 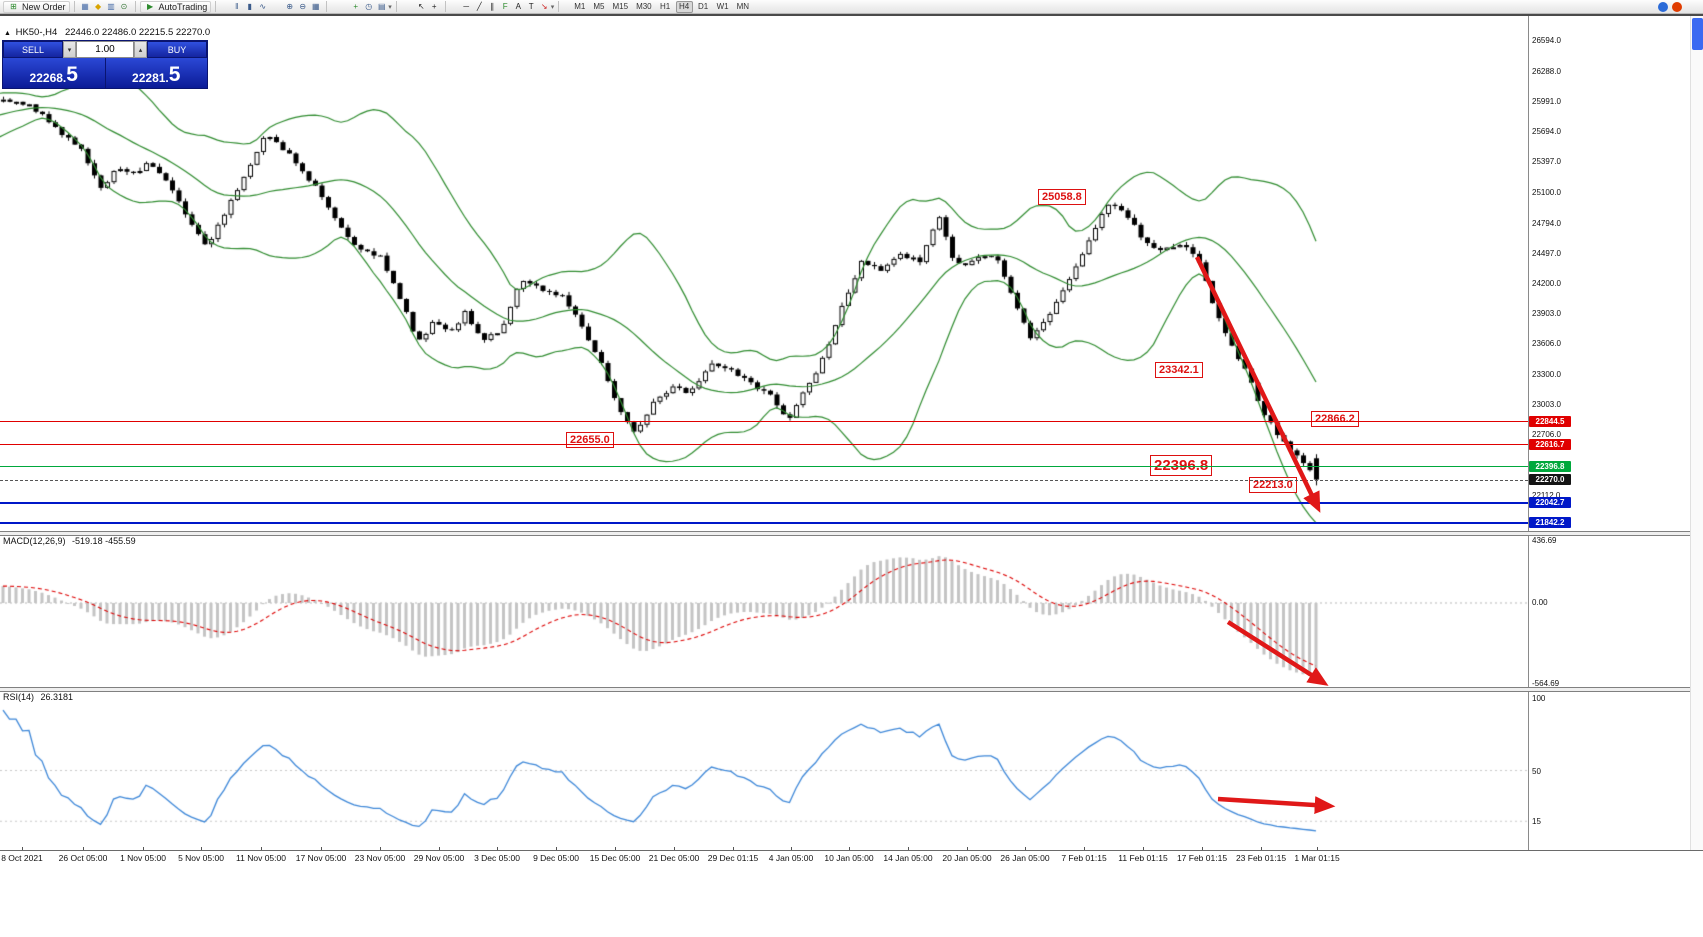 What do you see at coordinates (290, 6) in the screenshot?
I see `zoom-in-icon: ⊕` at bounding box center [290, 6].